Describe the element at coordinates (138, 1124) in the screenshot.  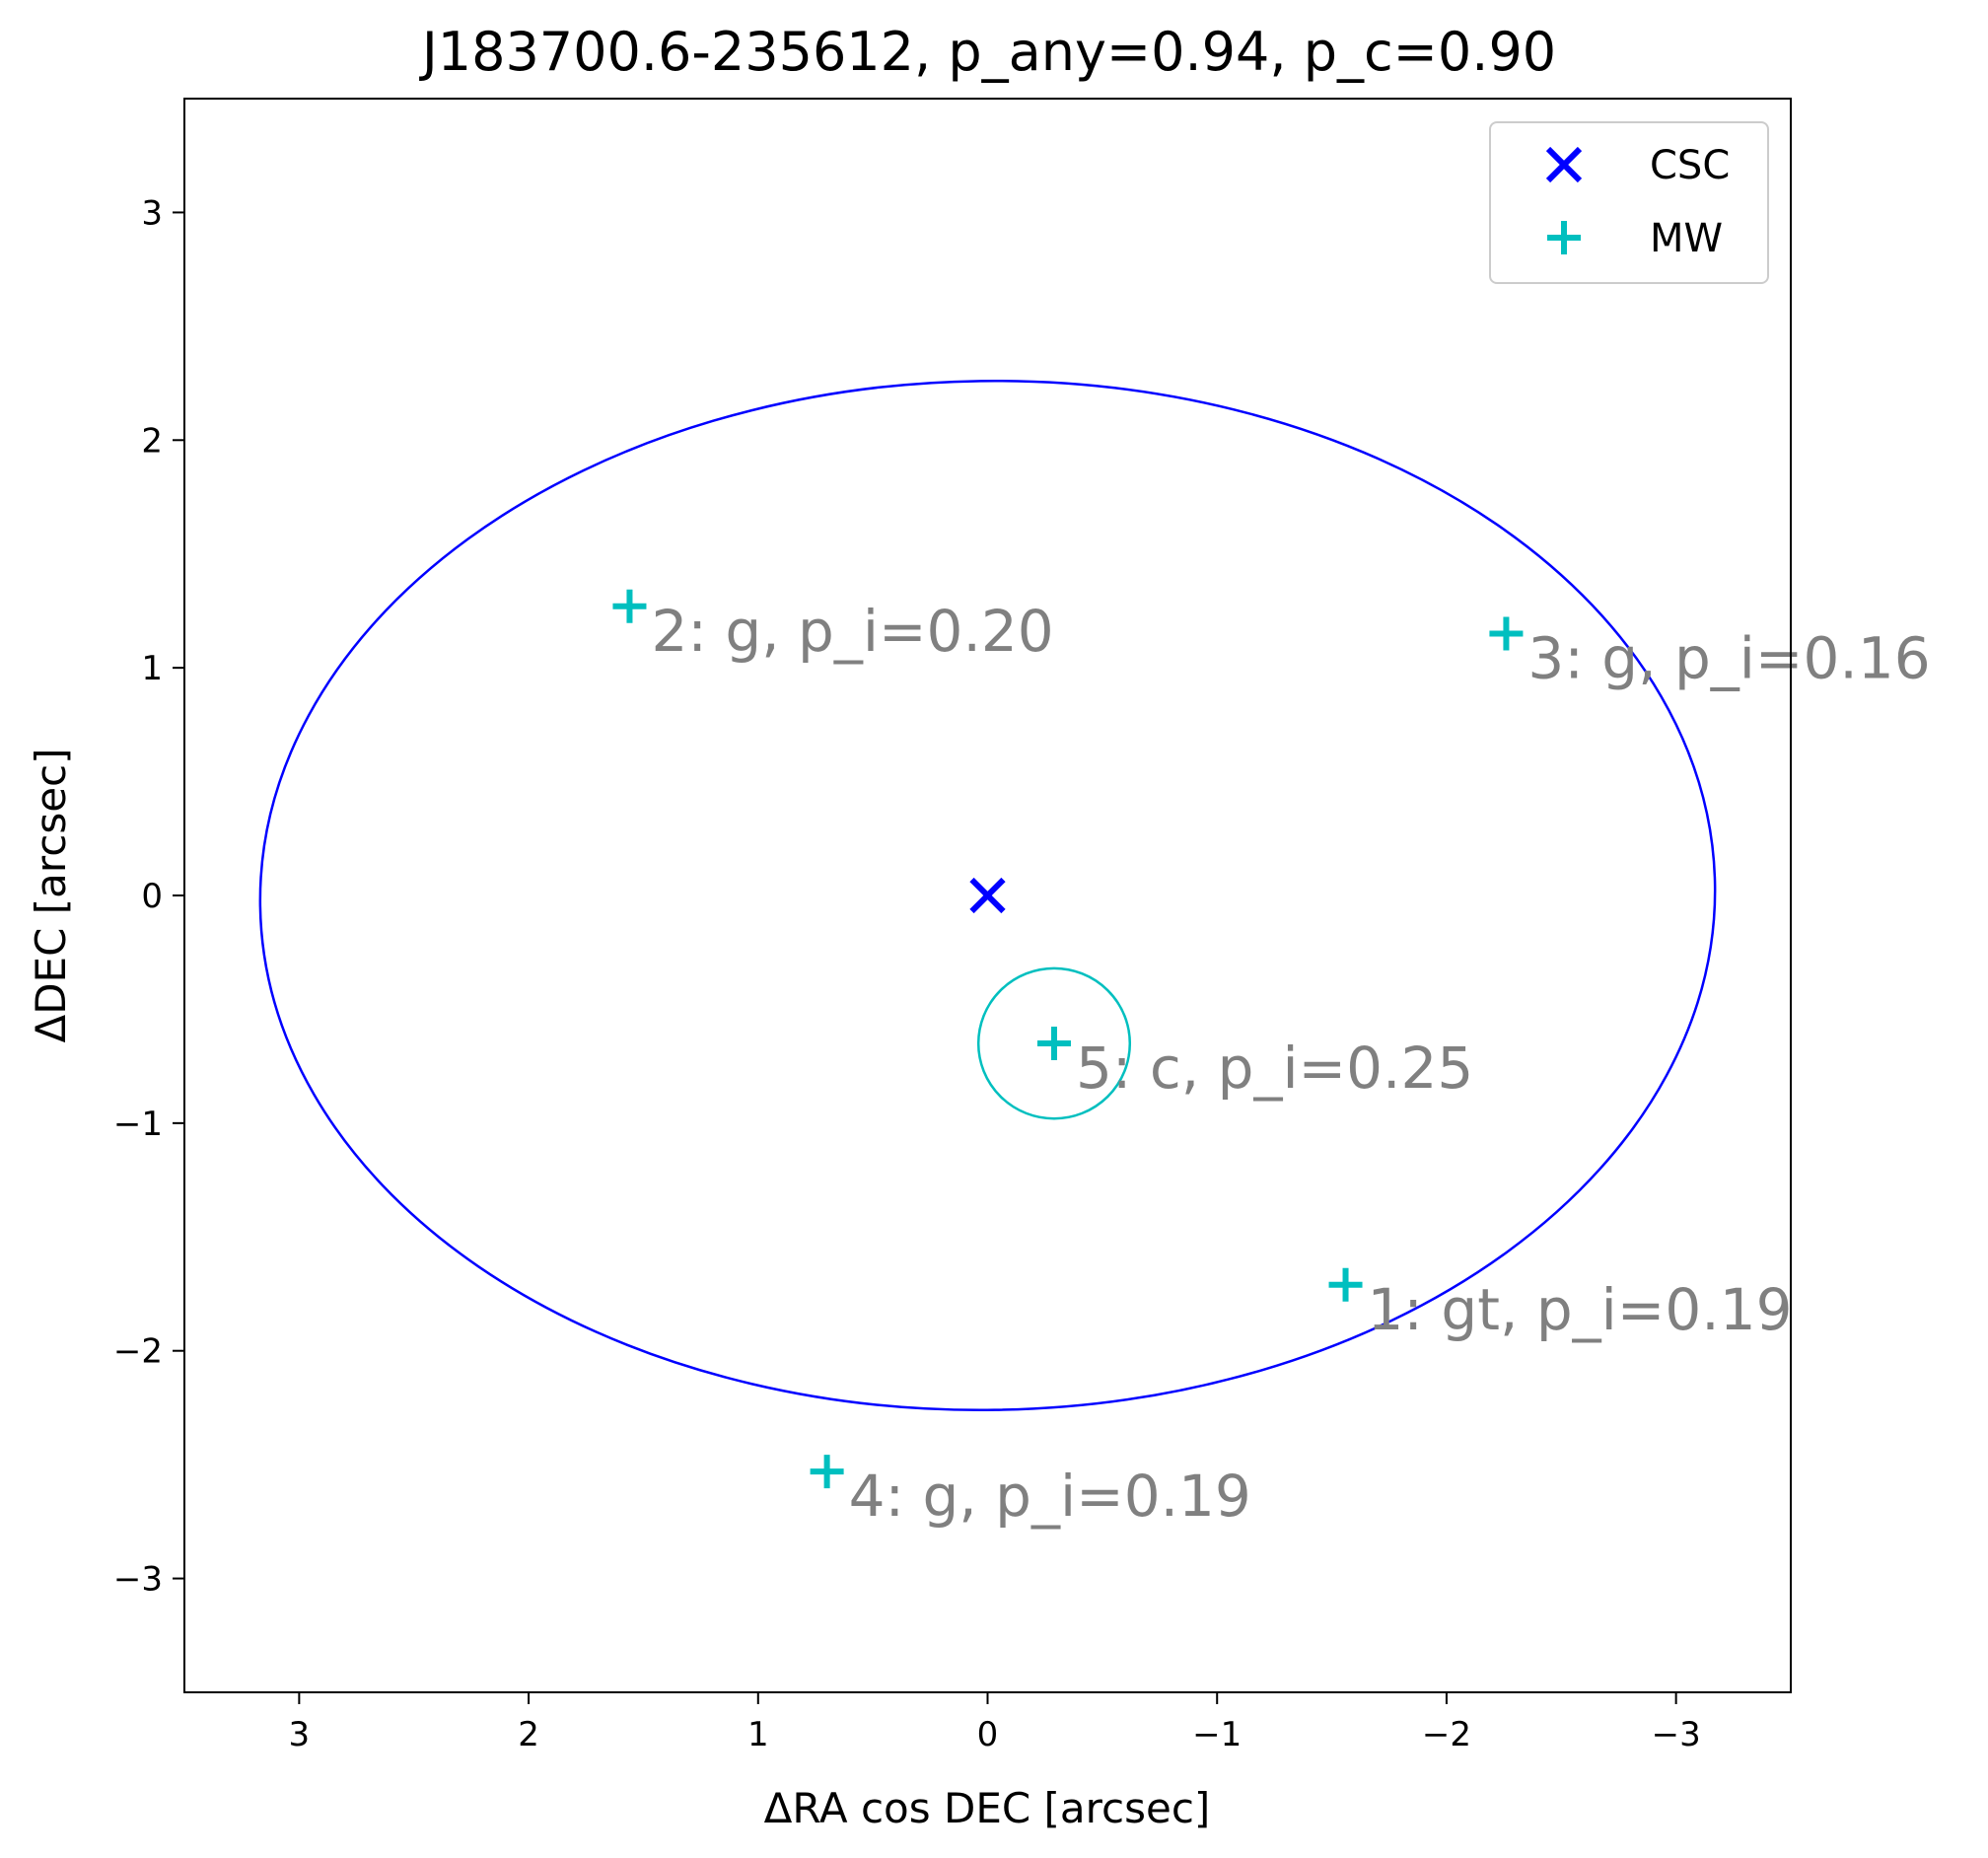
I see `y-tick-label: −1` at that location.